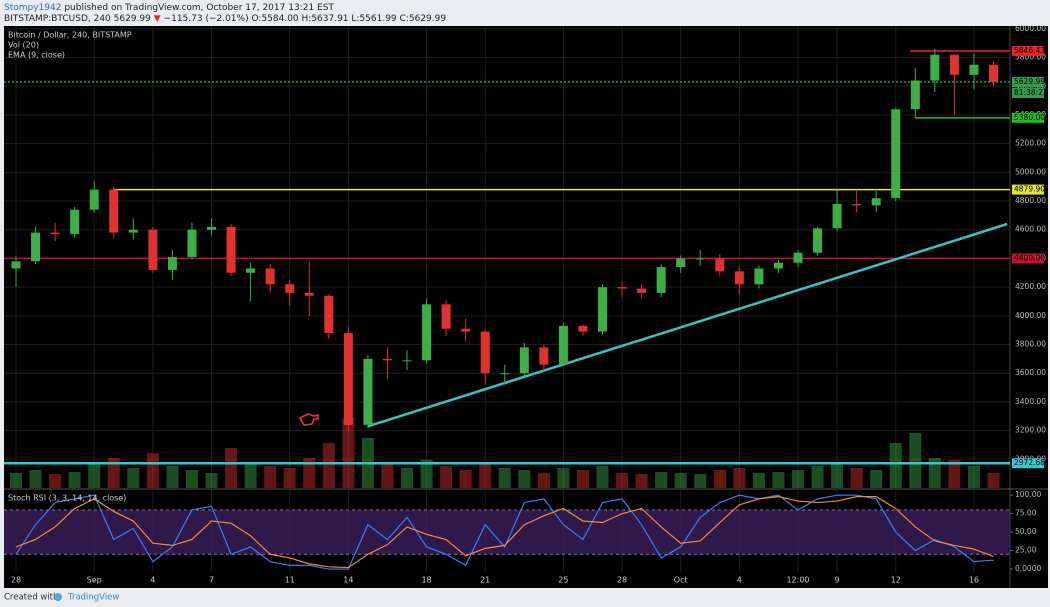 The image size is (1050, 607). I want to click on countdown: 81:38:23, so click(1031, 92).